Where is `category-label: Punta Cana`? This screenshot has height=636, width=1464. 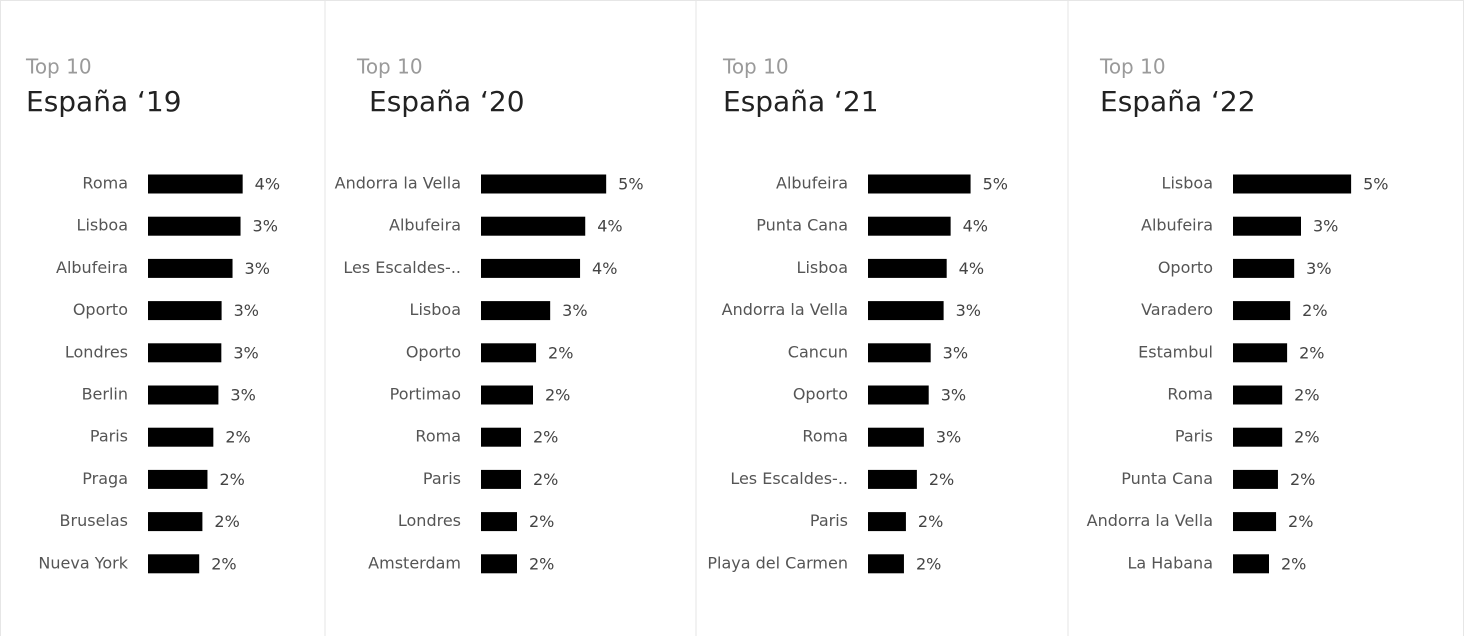 category-label: Punta Cana is located at coordinates (802, 225).